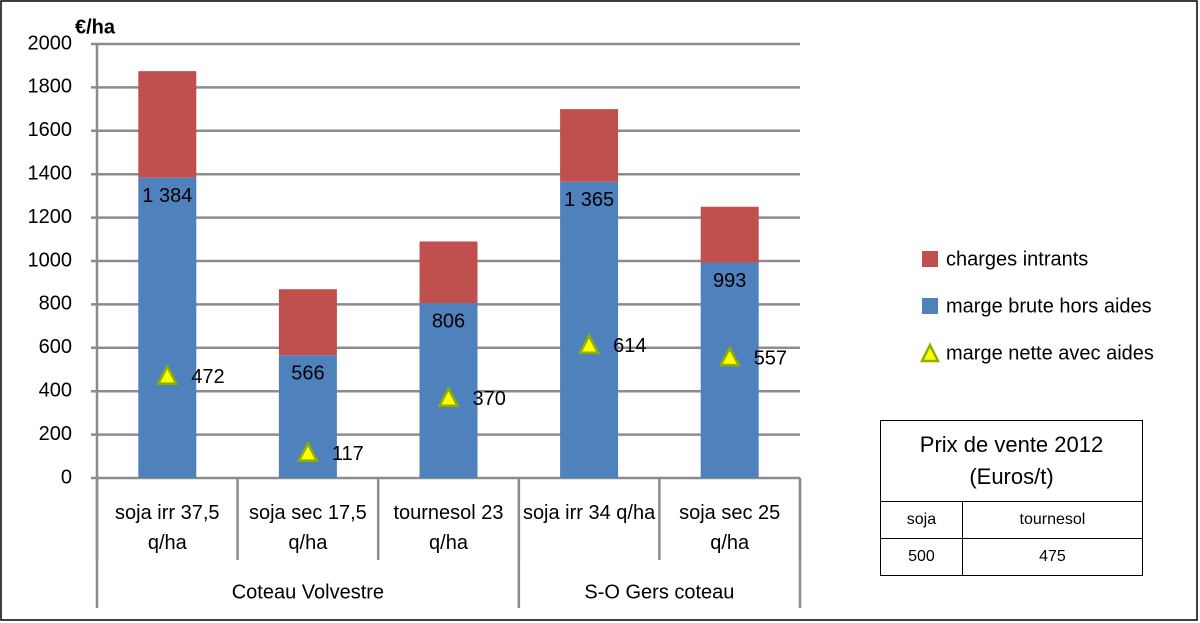  I want to click on table-header: tournesol, so click(1052, 520).